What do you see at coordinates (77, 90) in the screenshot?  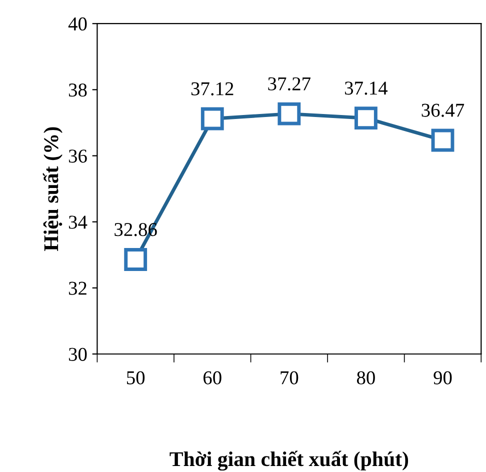 I see `y-tick-label: 38` at bounding box center [77, 90].